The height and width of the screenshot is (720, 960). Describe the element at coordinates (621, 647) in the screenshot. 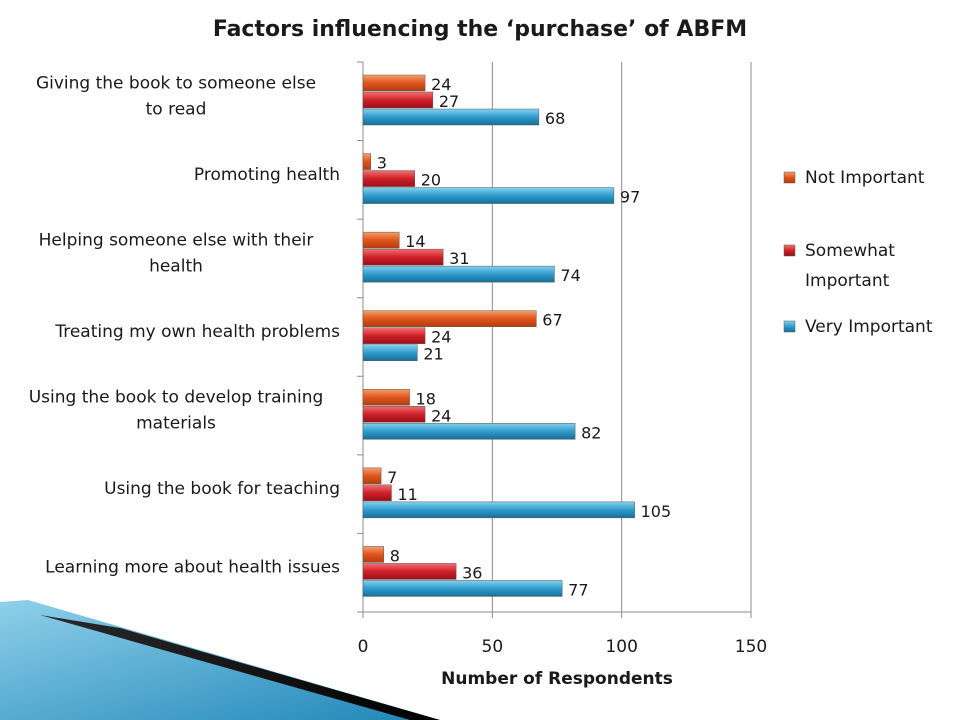

I see `x-tick-label-2: 100` at that location.